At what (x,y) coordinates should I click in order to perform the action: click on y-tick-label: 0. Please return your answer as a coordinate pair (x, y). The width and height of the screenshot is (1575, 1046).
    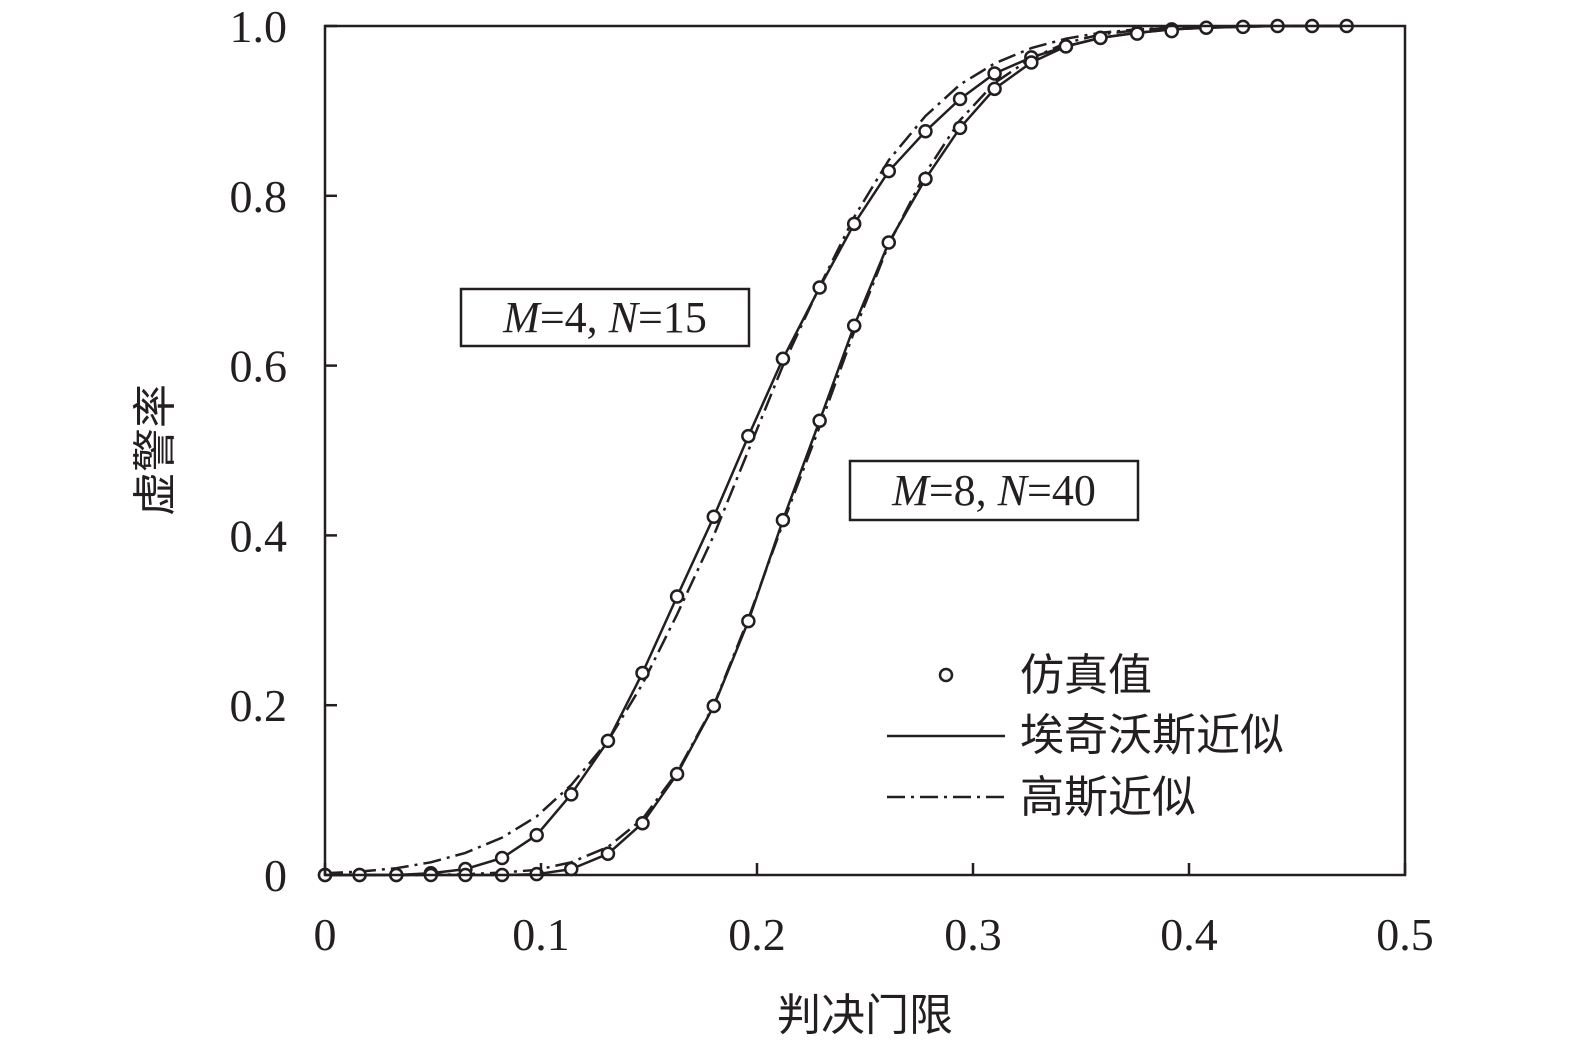
    Looking at the image, I should click on (275, 875).